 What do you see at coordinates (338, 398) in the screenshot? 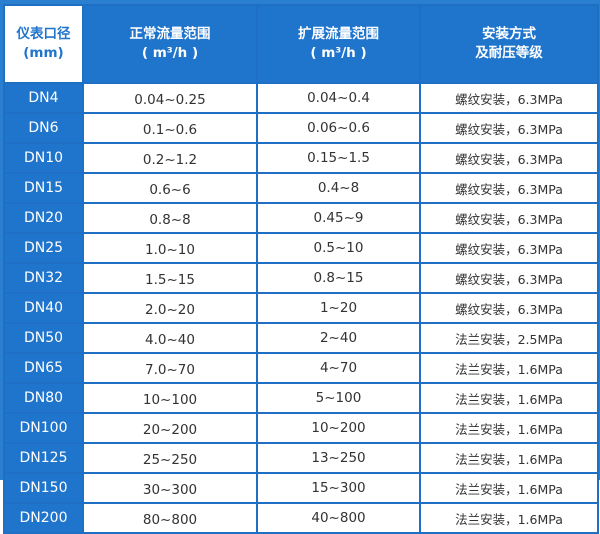
I see `cell-extended-flow: 5~100` at bounding box center [338, 398].